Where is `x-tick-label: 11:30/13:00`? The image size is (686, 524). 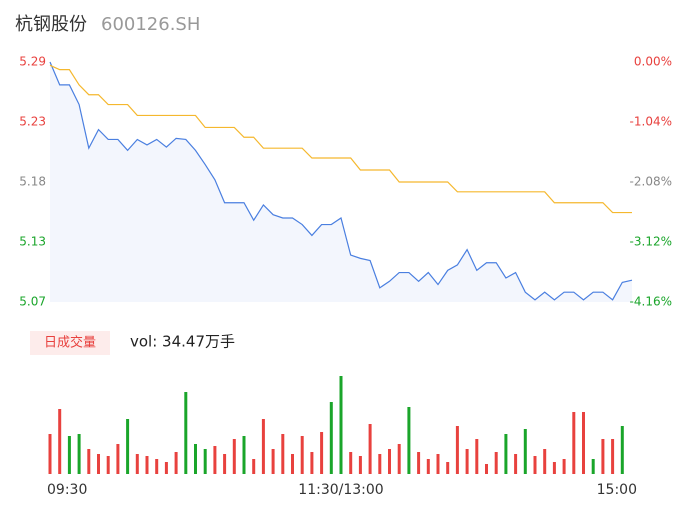
x-tick-label: 11:30/13:00 is located at coordinates (340, 490).